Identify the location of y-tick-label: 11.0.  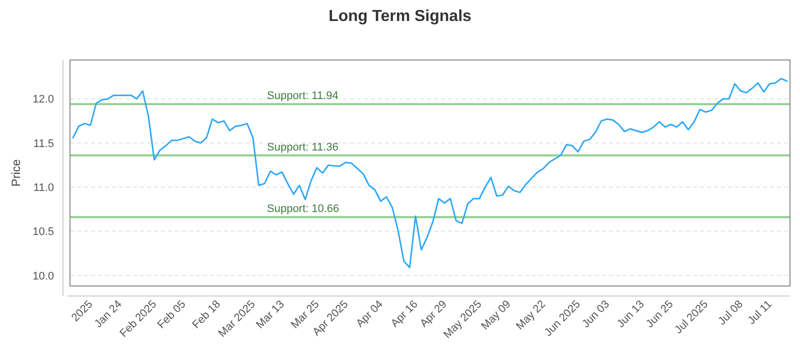
(43, 188).